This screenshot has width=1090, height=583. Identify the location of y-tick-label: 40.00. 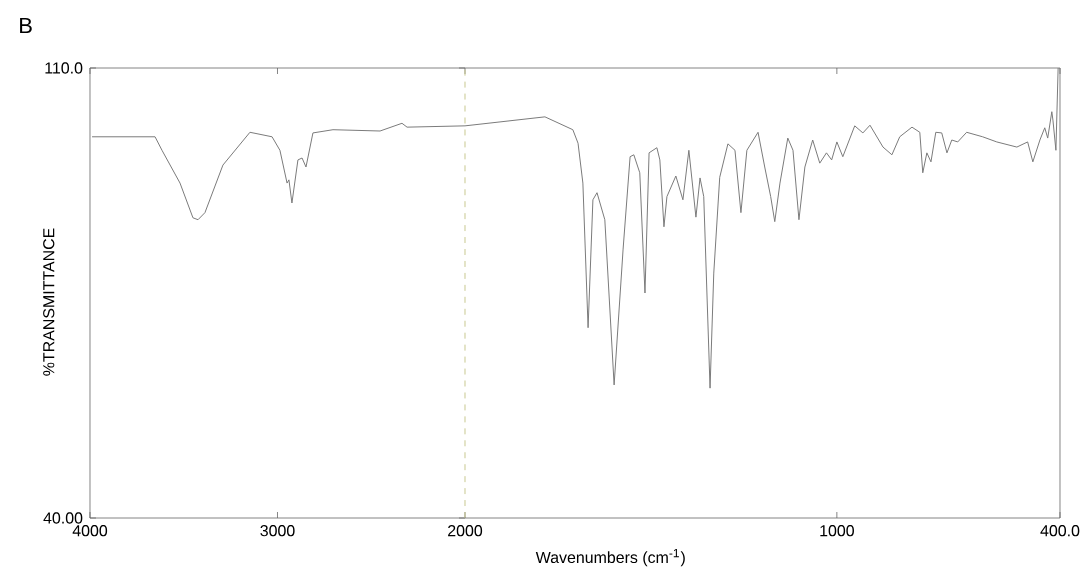
(63, 518).